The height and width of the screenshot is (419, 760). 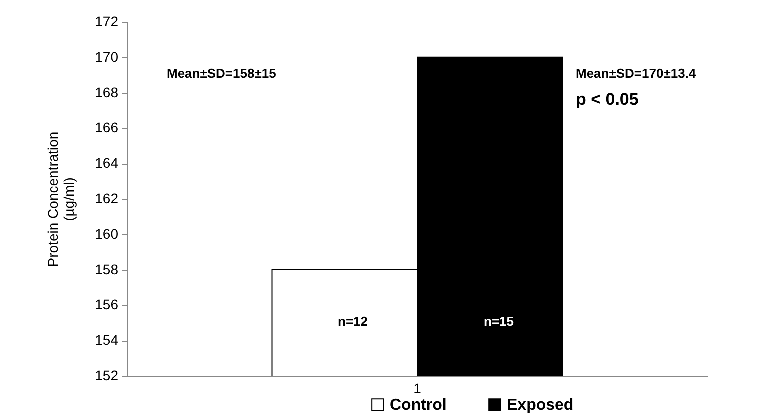 What do you see at coordinates (107, 22) in the screenshot?
I see `y-tick-label: 172` at bounding box center [107, 22].